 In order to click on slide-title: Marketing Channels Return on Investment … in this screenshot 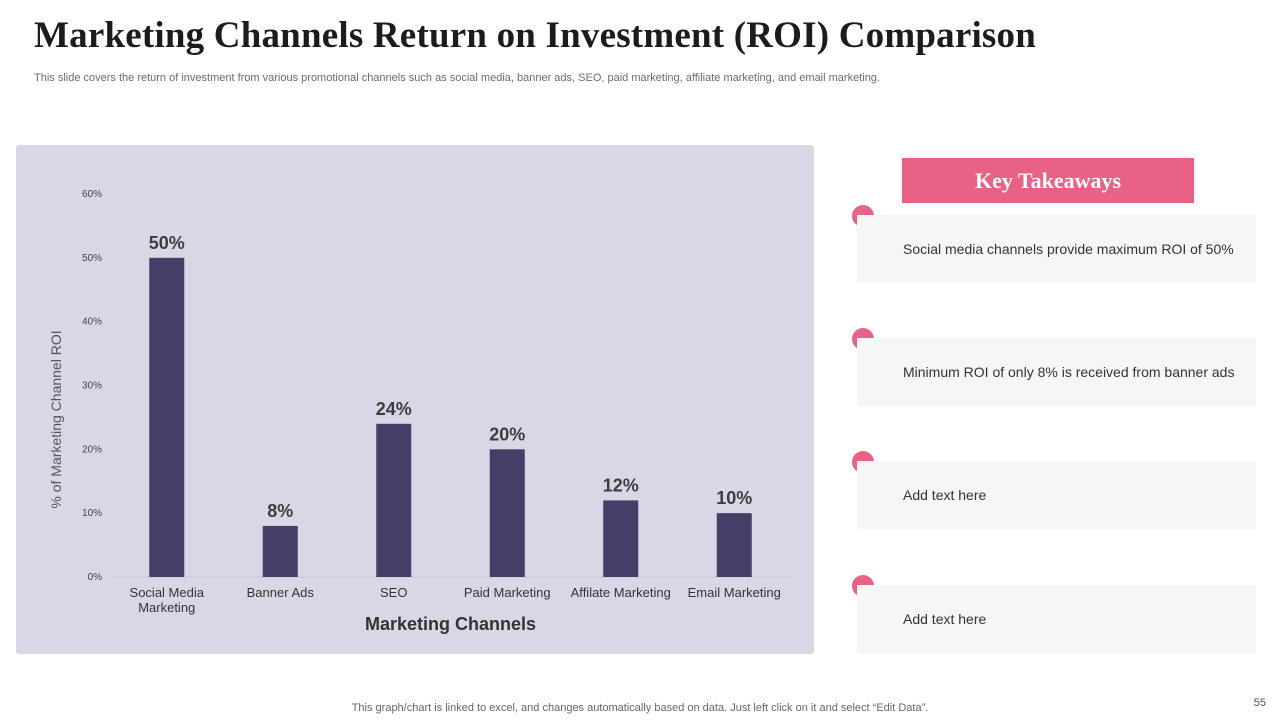, I will do `click(535, 35)`.